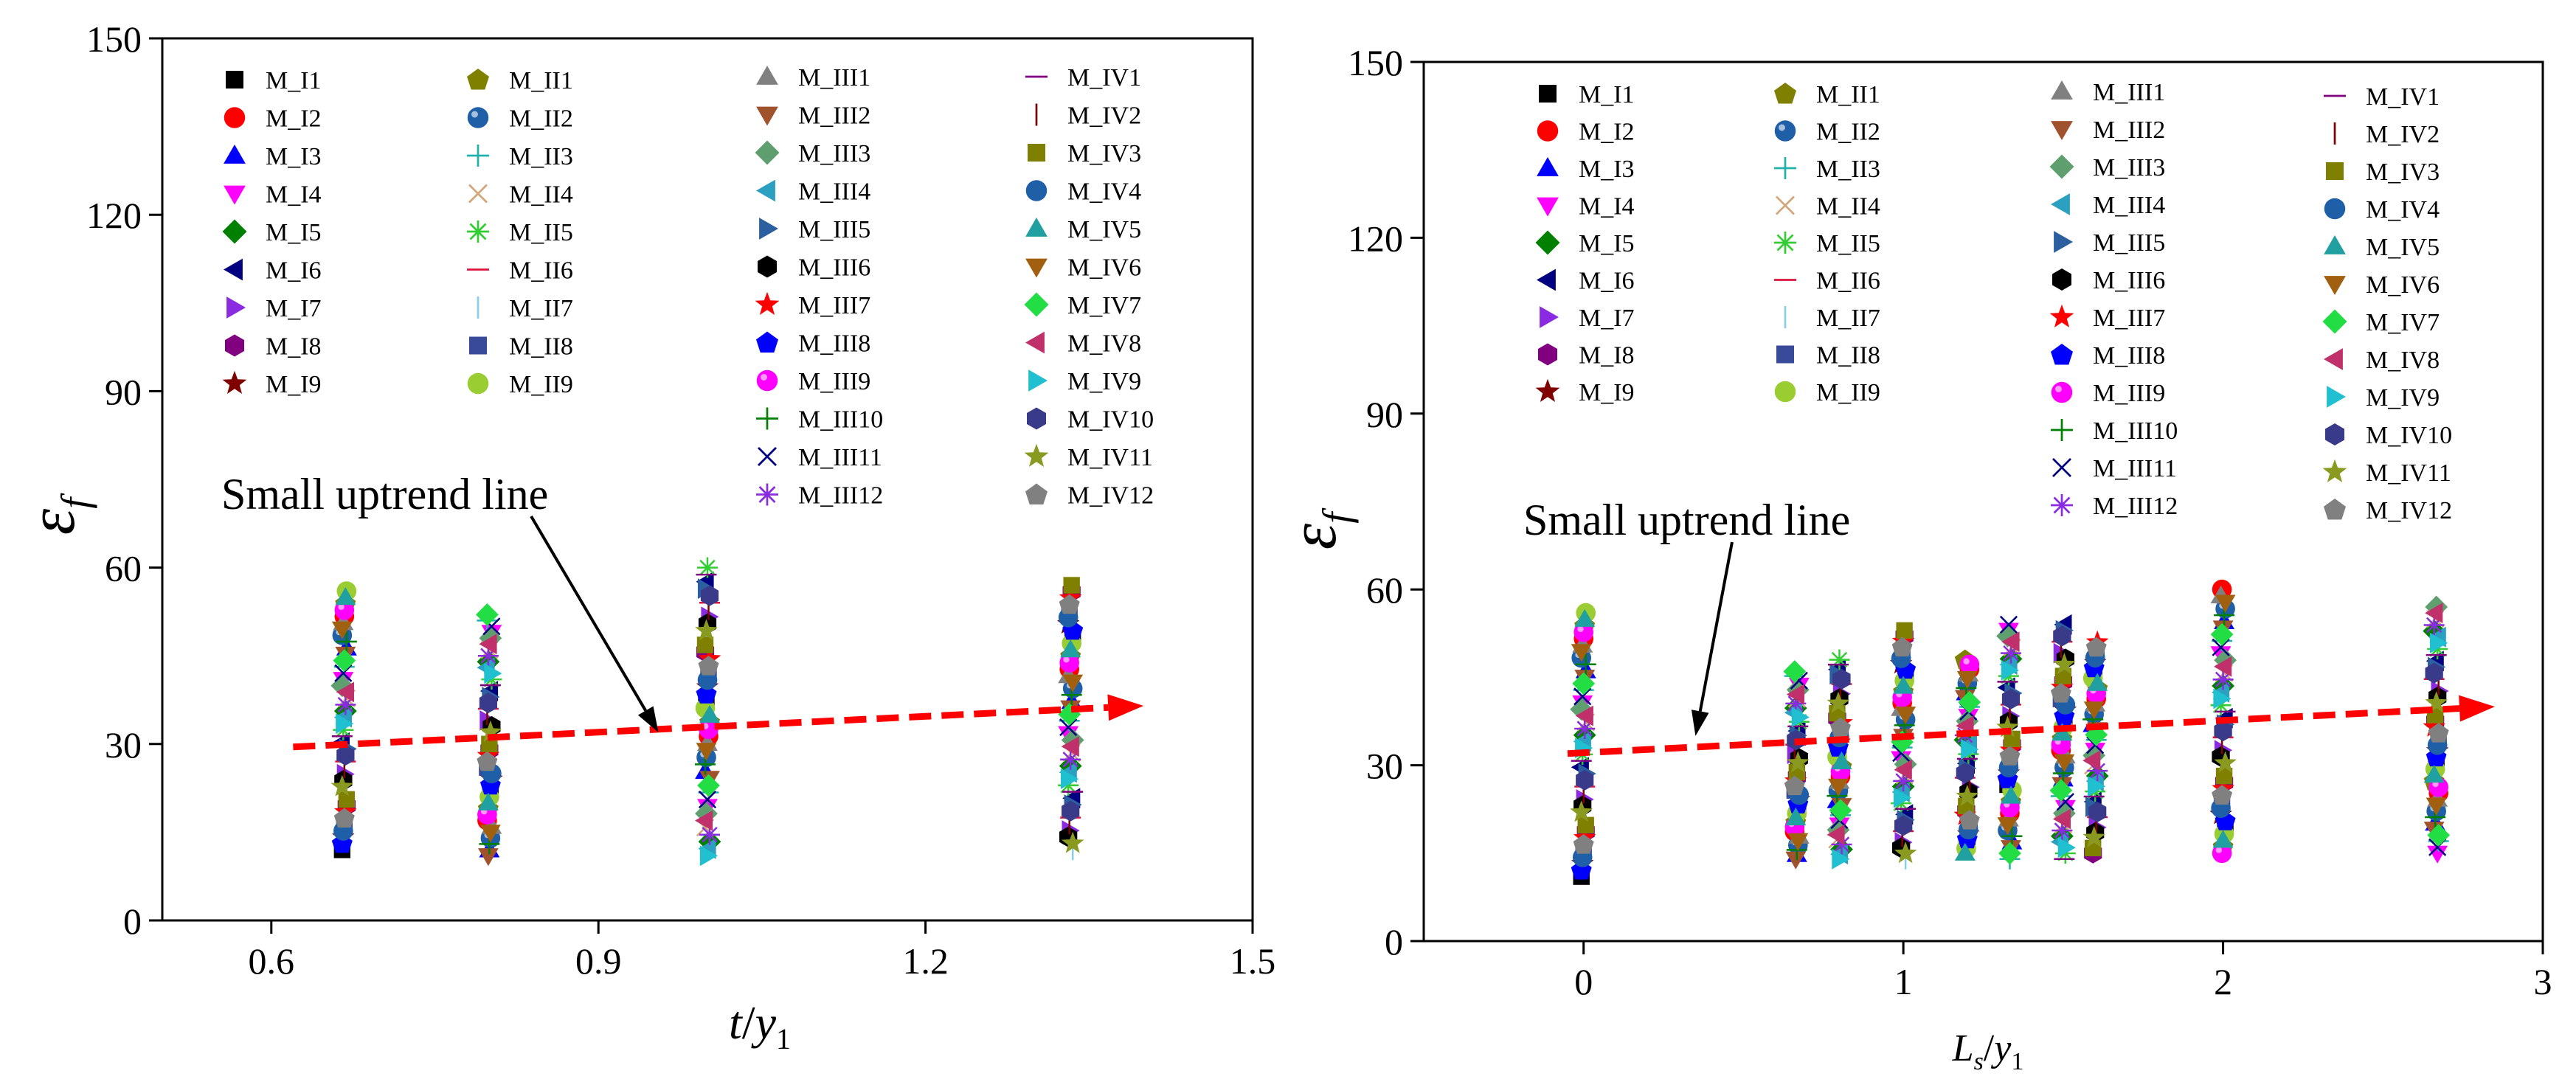 Image resolution: width=2576 pixels, height=1079 pixels. I want to click on left-y-tick-label: 30, so click(124, 745).